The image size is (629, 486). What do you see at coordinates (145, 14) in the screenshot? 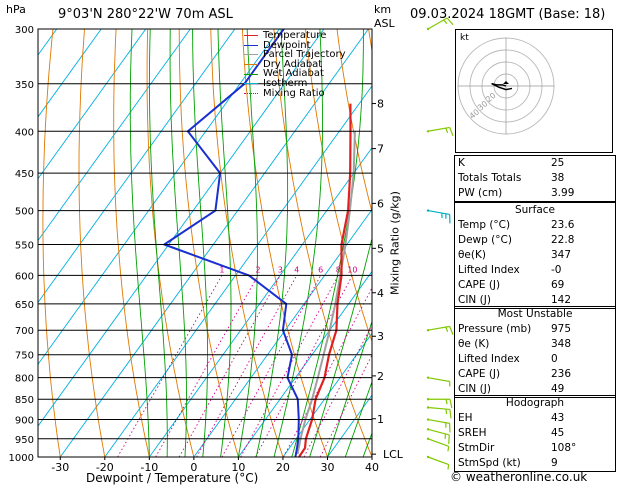
I see `location-title: 9°03'N 280°22'W 70m ASL` at bounding box center [145, 14].